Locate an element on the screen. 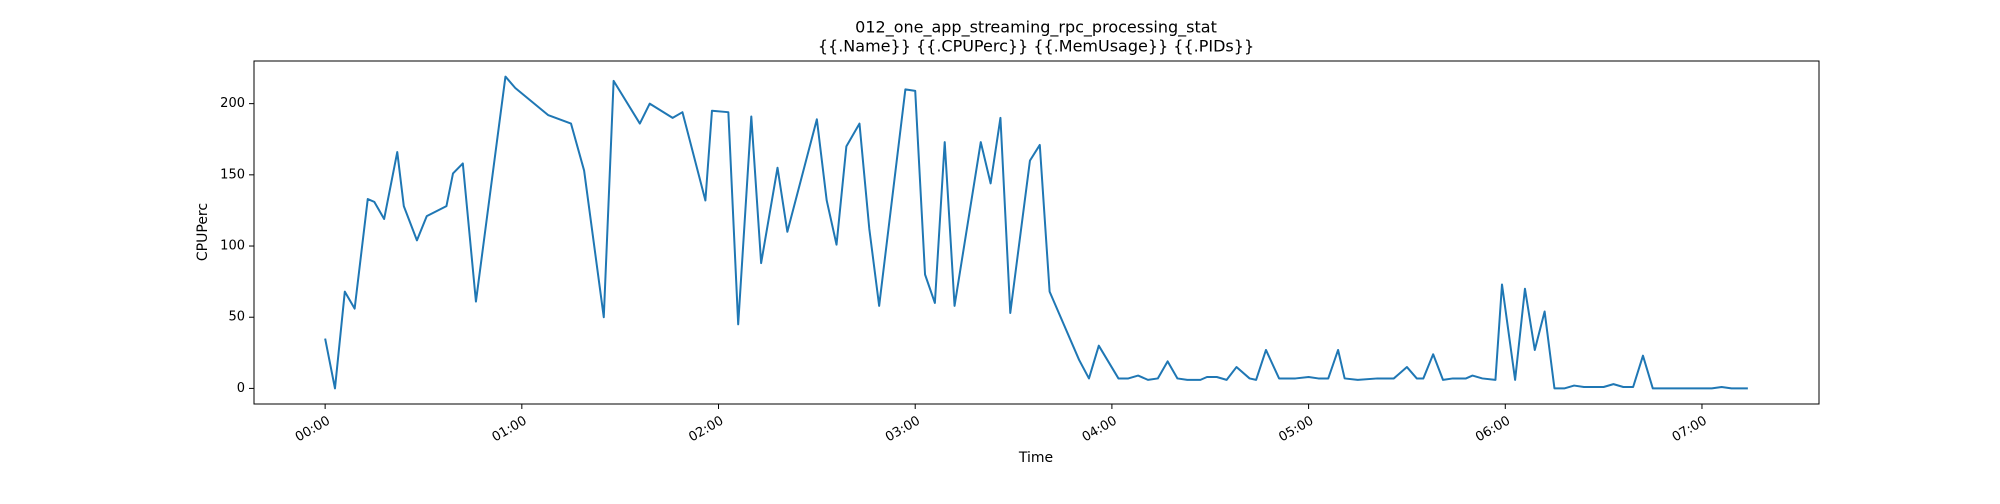 The width and height of the screenshot is (2000, 504). y-tick-label: 0 is located at coordinates (241, 388).